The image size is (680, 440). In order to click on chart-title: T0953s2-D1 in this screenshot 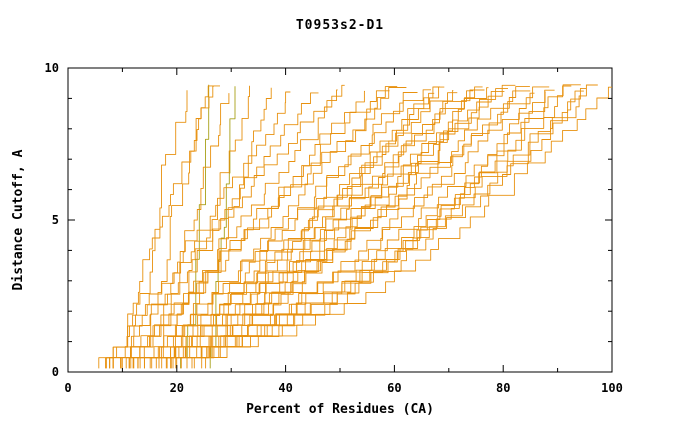, I will do `click(340, 25)`.